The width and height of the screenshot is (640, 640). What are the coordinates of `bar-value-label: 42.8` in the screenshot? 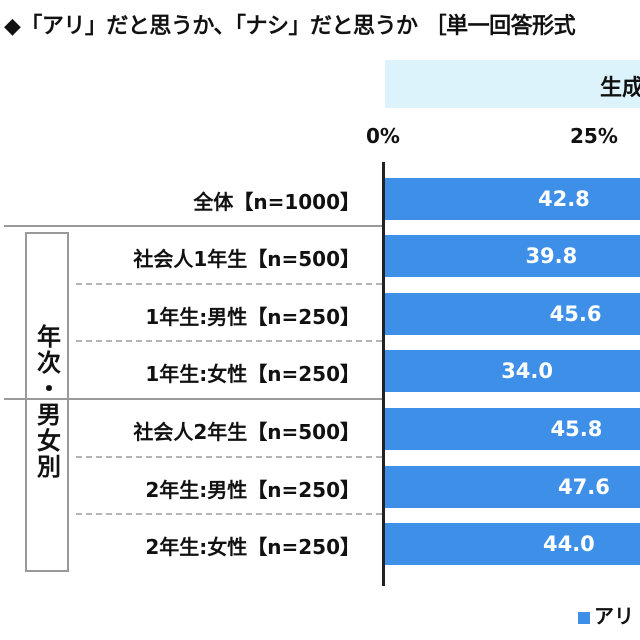 It's located at (563, 199).